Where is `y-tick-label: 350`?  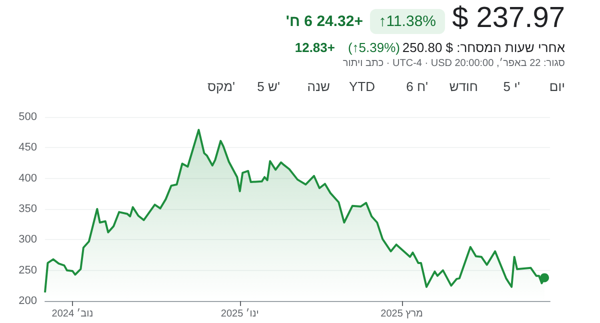
y-tick-label: 350 is located at coordinates (27, 209).